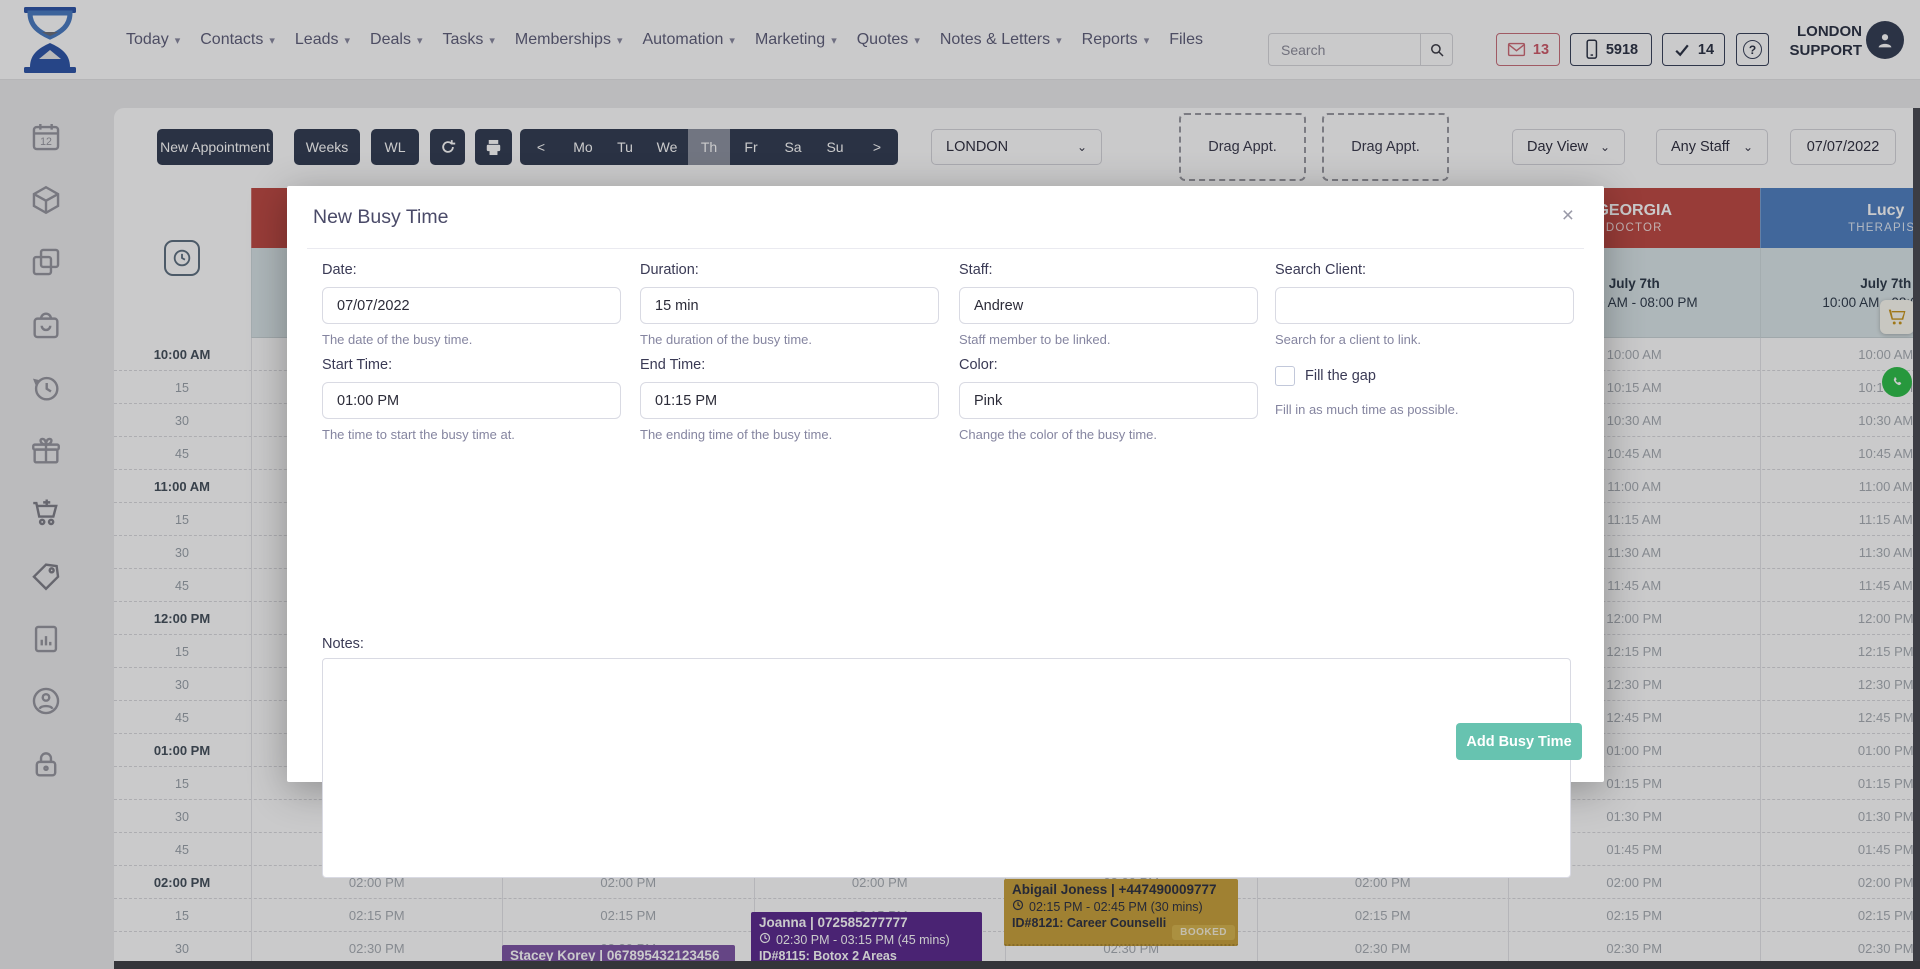  I want to click on field-input-staff, so click(1108, 305).